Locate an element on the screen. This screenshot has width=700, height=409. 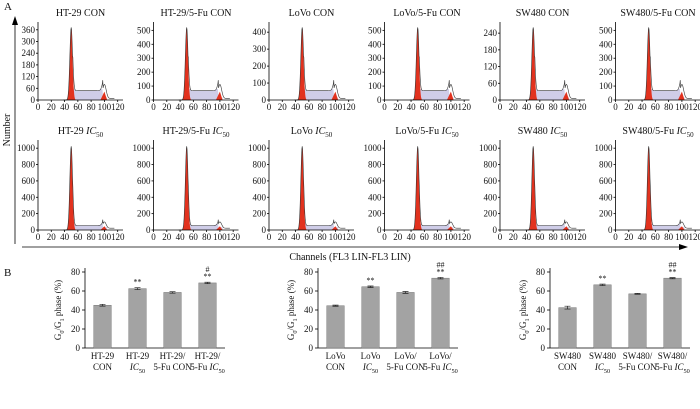
x-tick-label: HT-29 is located at coordinates (103, 356).